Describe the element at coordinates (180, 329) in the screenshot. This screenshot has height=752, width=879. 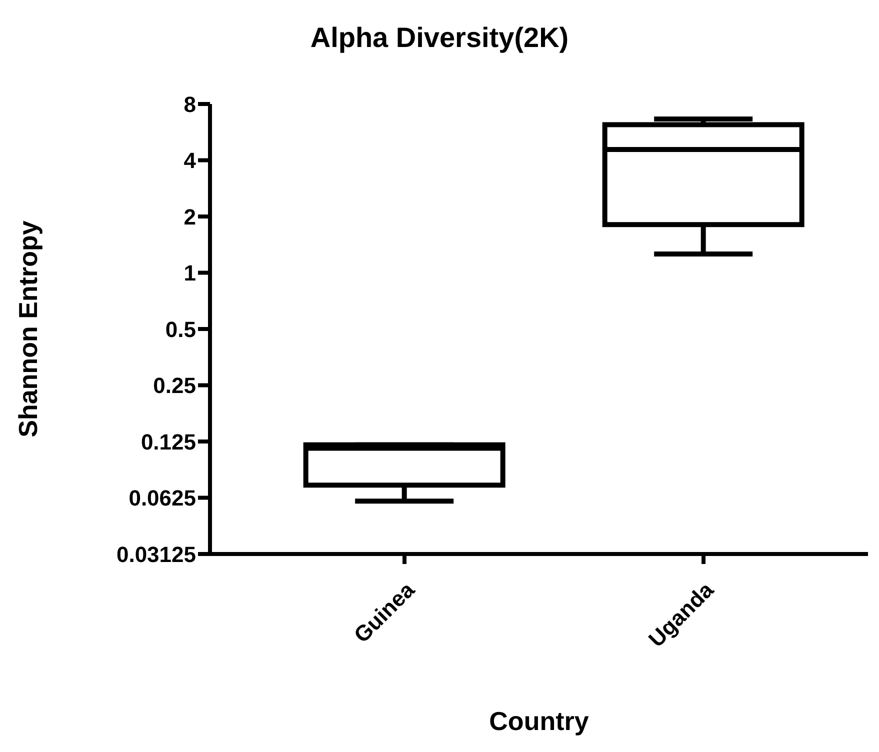
I see `y-tick-label: 0.5` at that location.